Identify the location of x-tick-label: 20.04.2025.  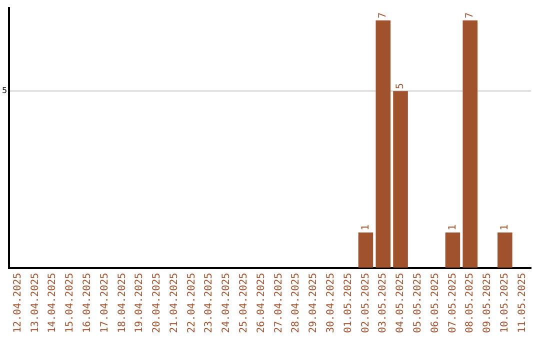
(157, 303).